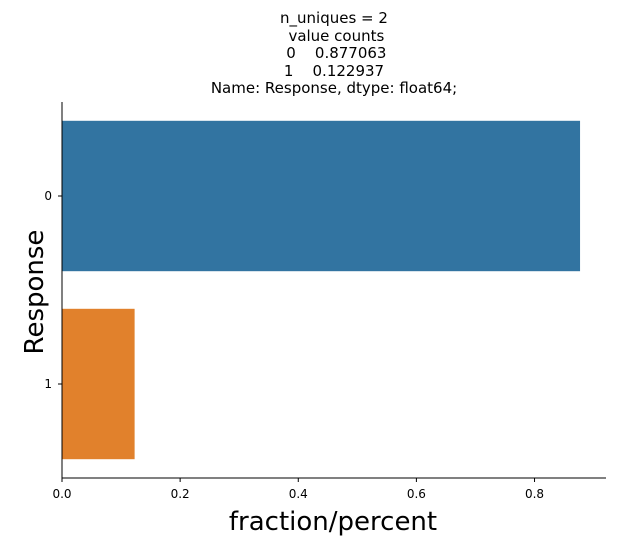 Image resolution: width=618 pixels, height=545 pixels. What do you see at coordinates (334, 36) in the screenshot?
I see `title-line-2: value counts` at bounding box center [334, 36].